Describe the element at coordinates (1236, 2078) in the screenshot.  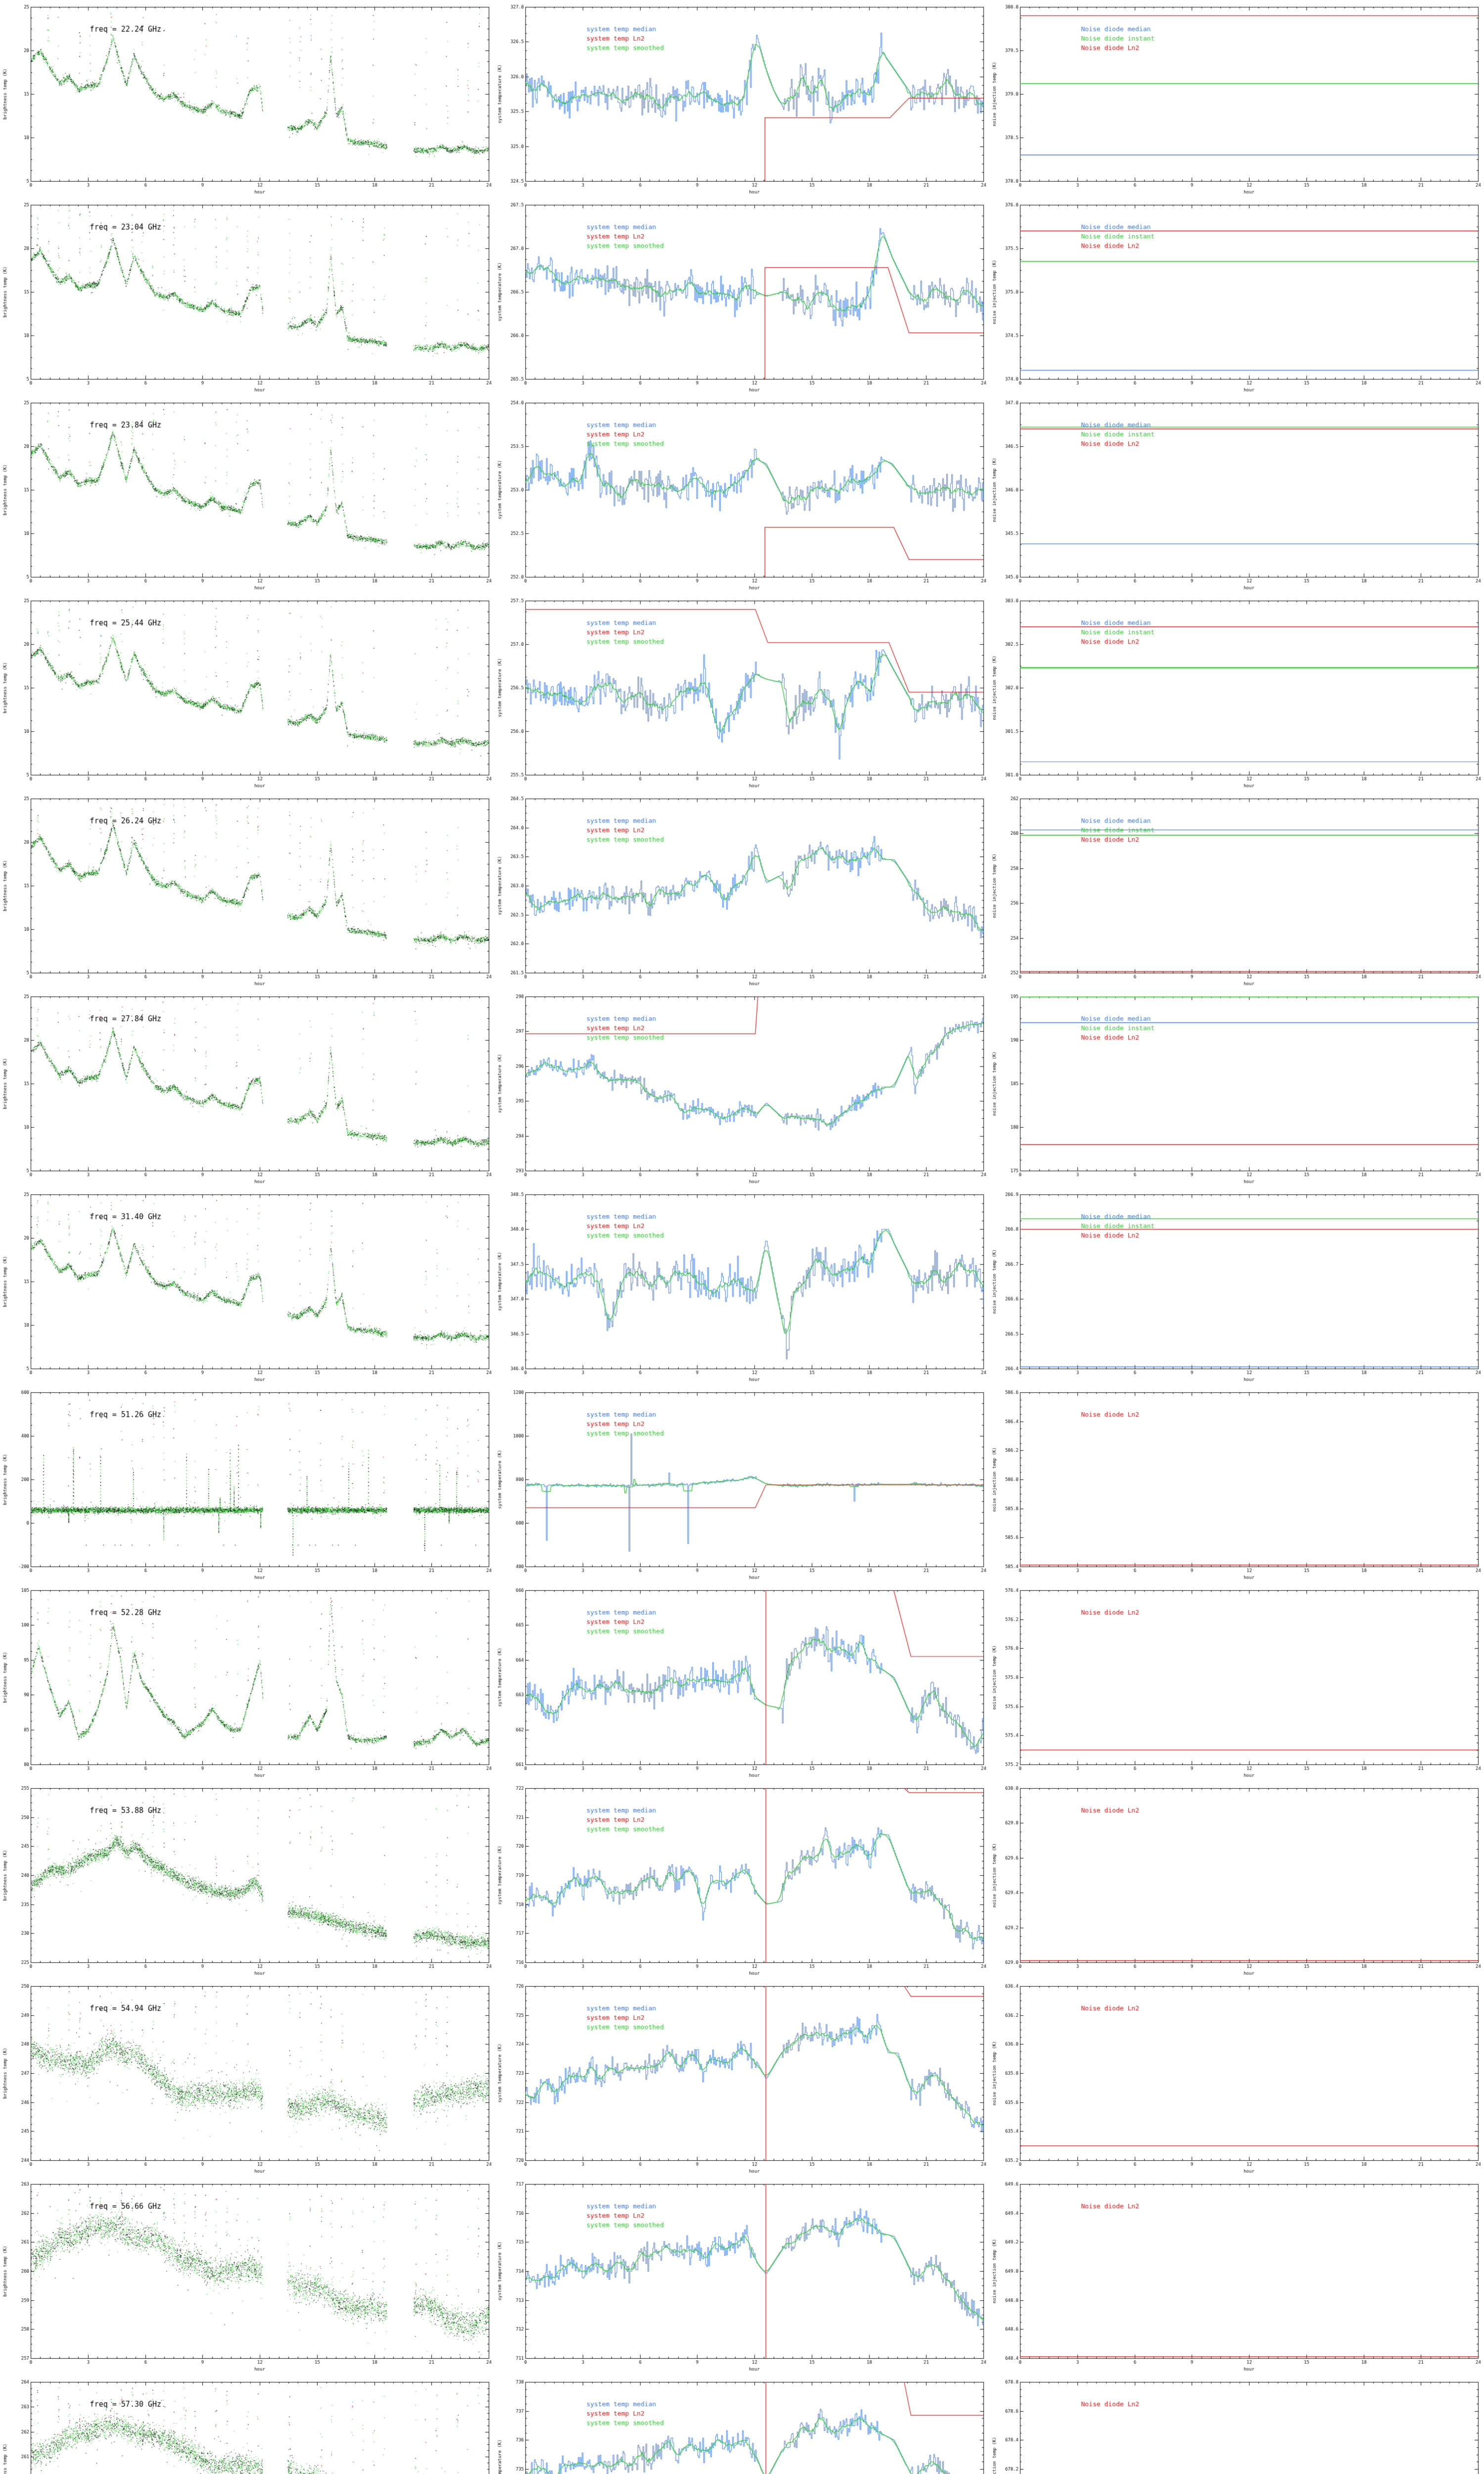
I see `plot-noise-diode-54.94GHz` at that location.